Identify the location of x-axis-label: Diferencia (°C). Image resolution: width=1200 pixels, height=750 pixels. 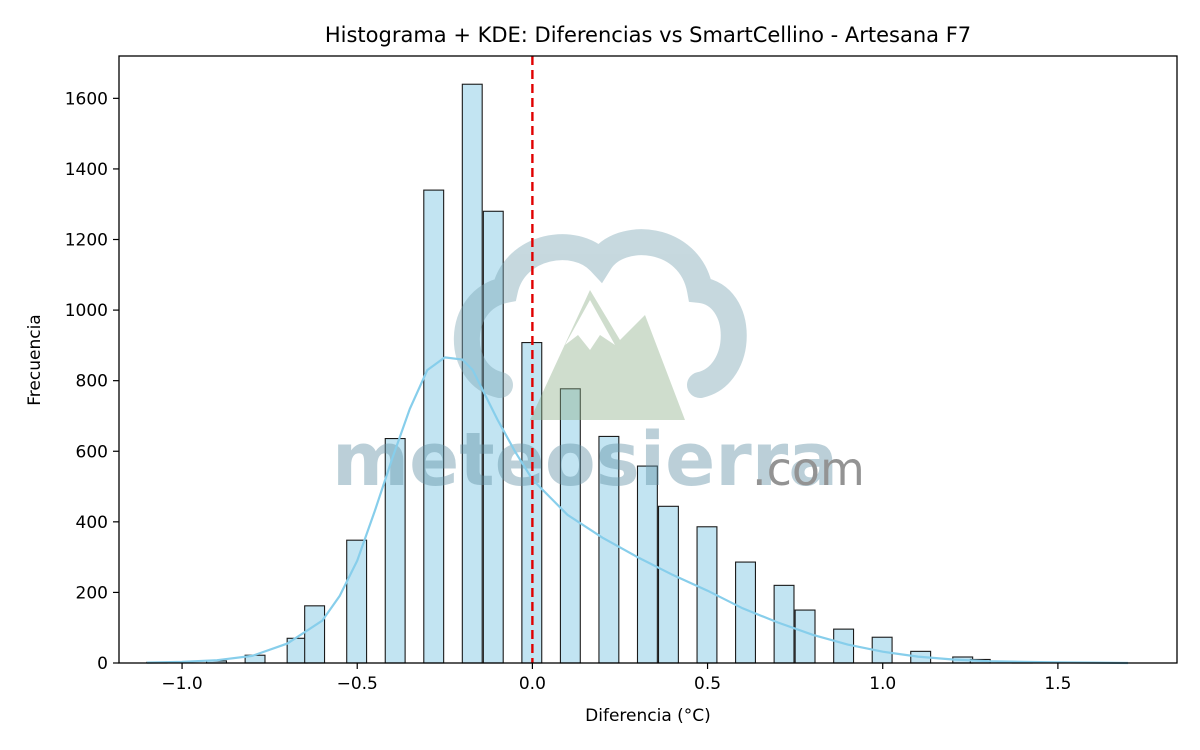
(648, 716).